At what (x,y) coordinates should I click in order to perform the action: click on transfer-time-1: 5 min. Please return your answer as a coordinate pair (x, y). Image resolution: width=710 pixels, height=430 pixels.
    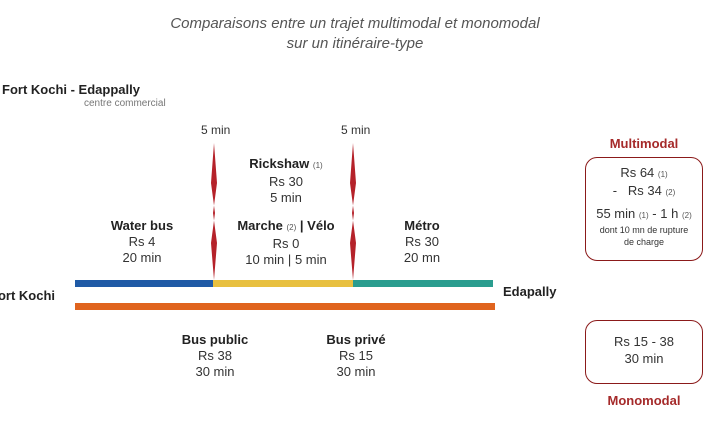
    Looking at the image, I should click on (216, 130).